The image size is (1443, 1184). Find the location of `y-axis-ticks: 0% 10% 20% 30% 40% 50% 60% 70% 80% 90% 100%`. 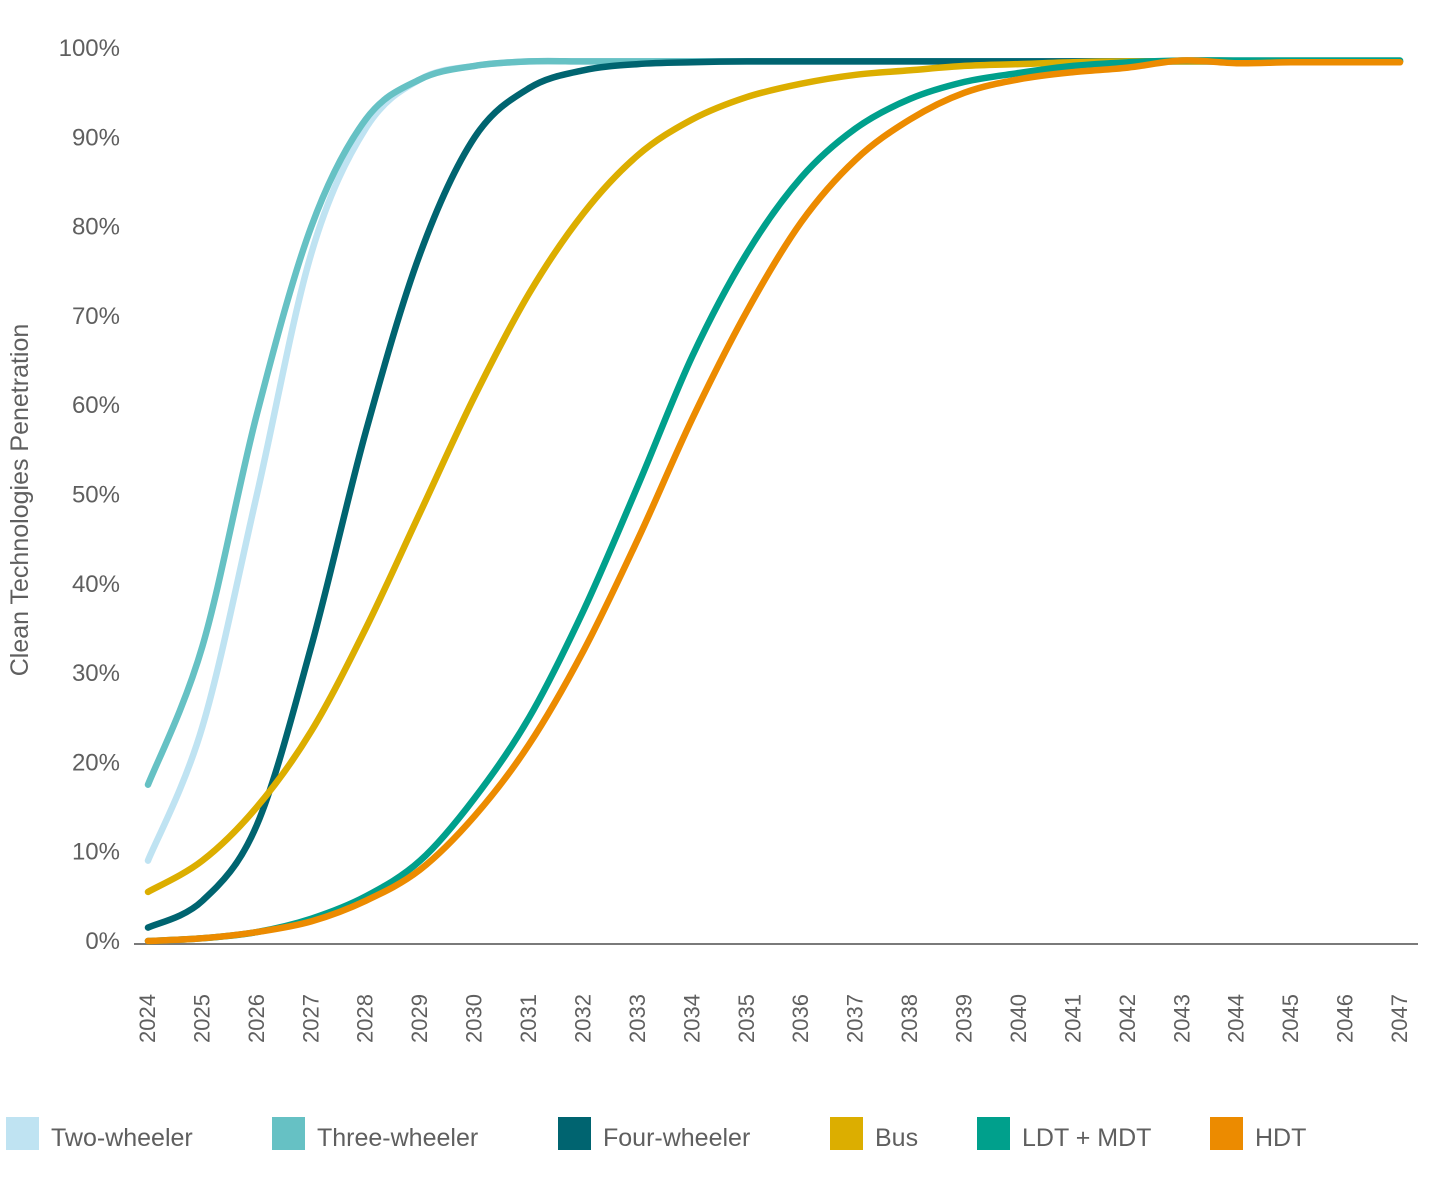

y-axis-ticks: 0% 10% 20% 30% 40% 50% 60% 70% 80% 90% 100% is located at coordinates (89, 495).